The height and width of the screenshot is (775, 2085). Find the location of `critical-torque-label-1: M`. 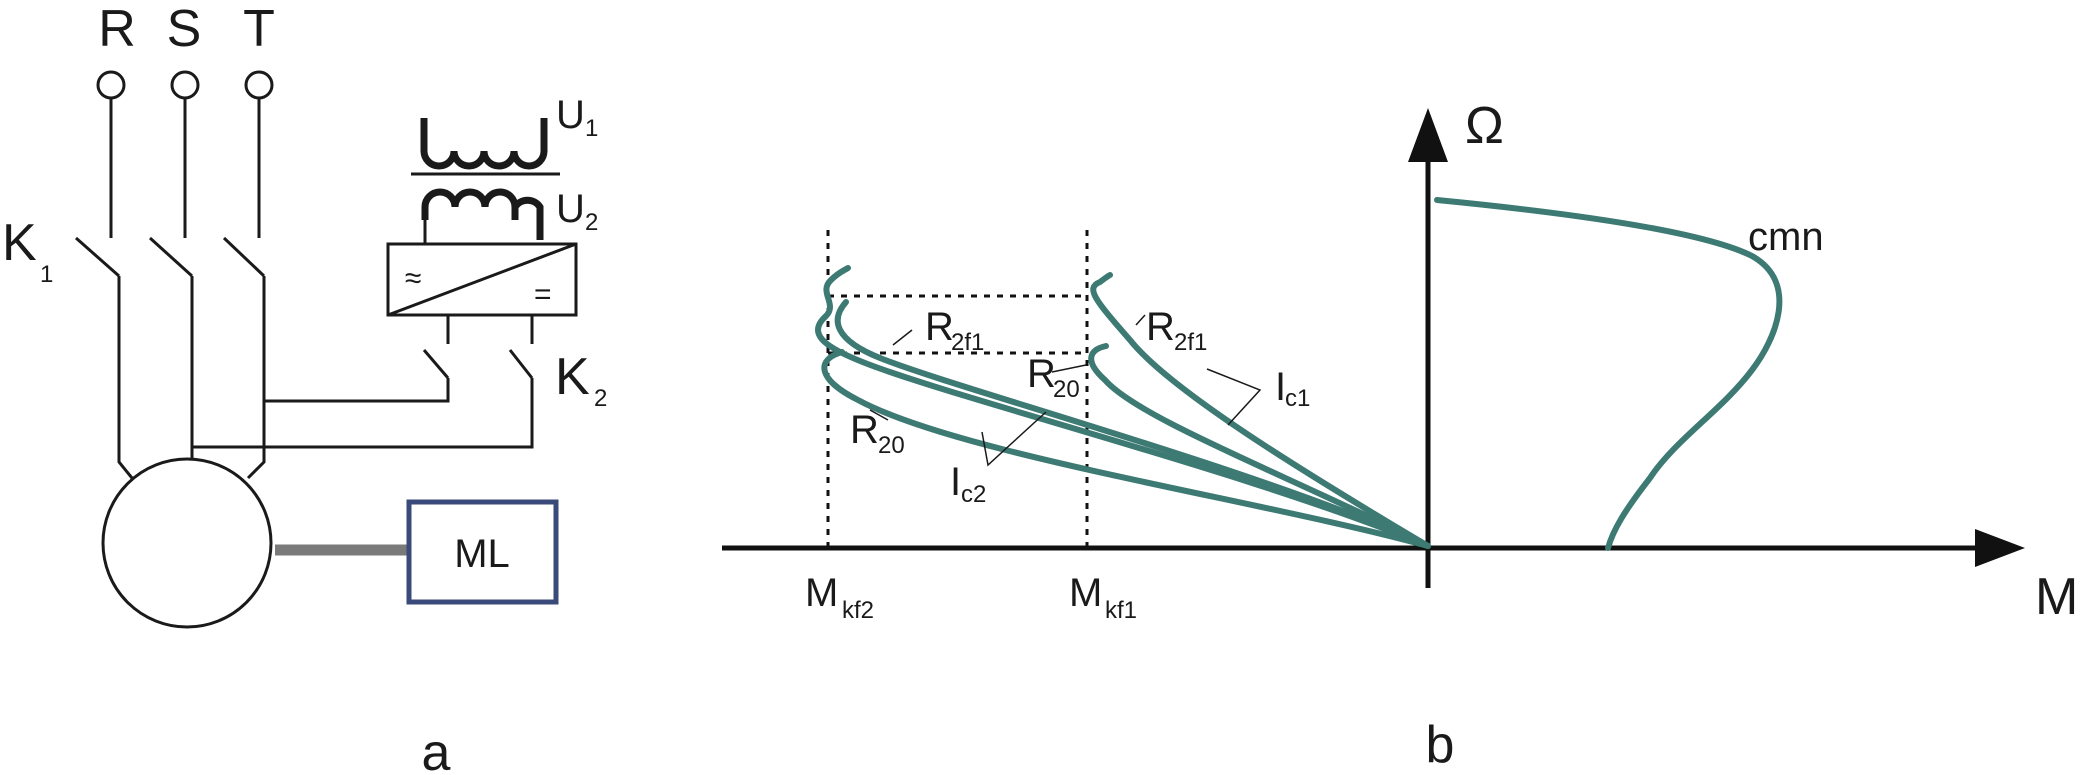

critical-torque-label-1: M is located at coordinates (1085, 593).